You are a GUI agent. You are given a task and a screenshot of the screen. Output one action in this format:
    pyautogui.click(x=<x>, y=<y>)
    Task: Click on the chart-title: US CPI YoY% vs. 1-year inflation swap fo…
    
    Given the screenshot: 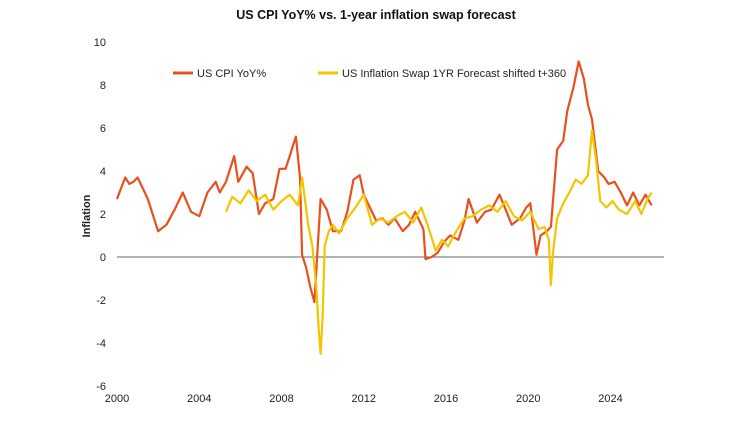 What is the action you would take?
    pyautogui.click(x=376, y=15)
    